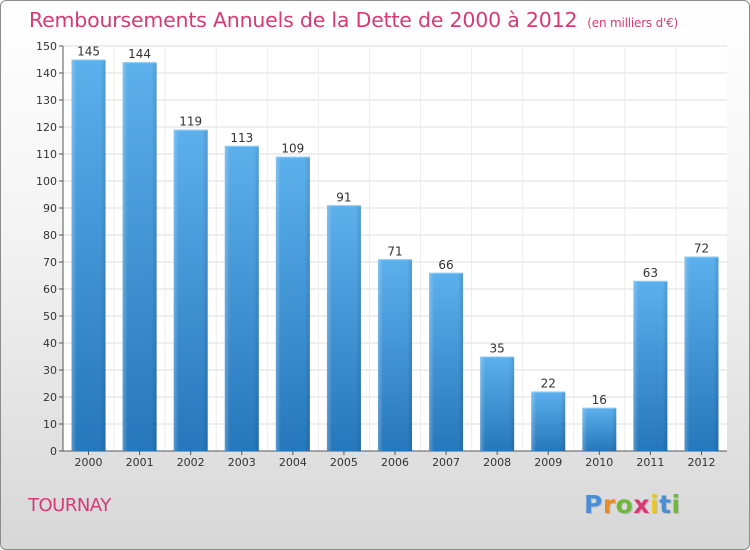 This screenshot has width=750, height=550. Describe the element at coordinates (624, 504) in the screenshot. I see `logo-letter: o` at that location.